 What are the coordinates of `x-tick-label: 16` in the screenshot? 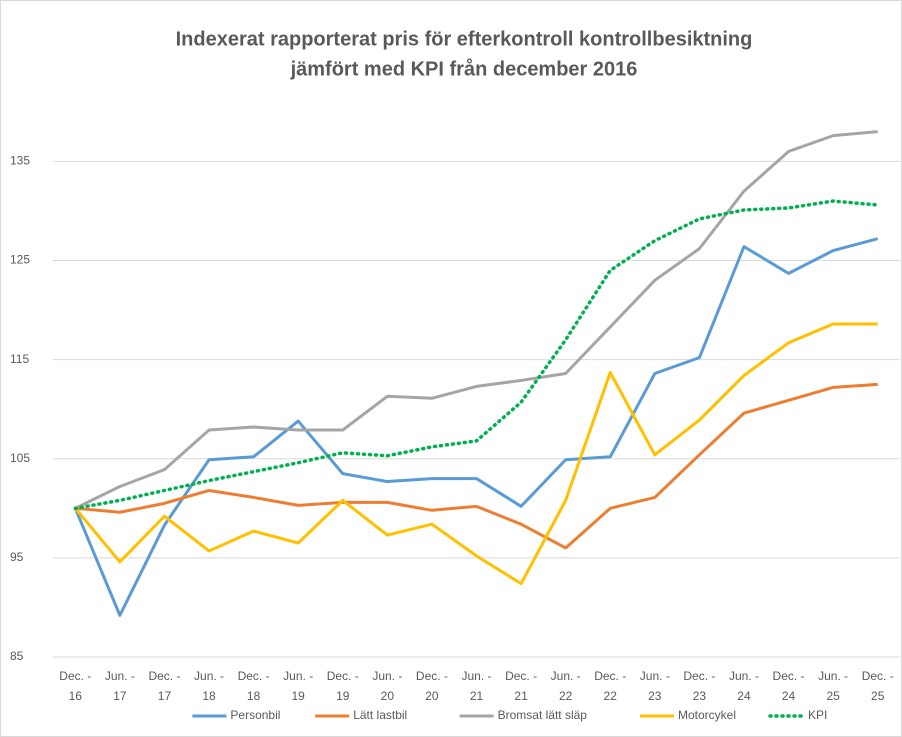 It's located at (76, 696).